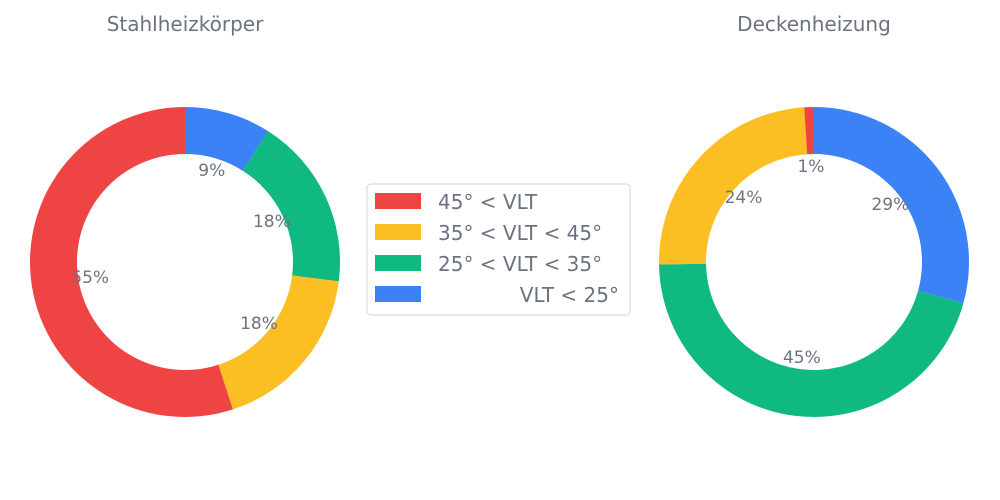 Image resolution: width=1000 pixels, height=500 pixels. What do you see at coordinates (497, 295) in the screenshot?
I see `legend-item: VLT < 25°` at bounding box center [497, 295].